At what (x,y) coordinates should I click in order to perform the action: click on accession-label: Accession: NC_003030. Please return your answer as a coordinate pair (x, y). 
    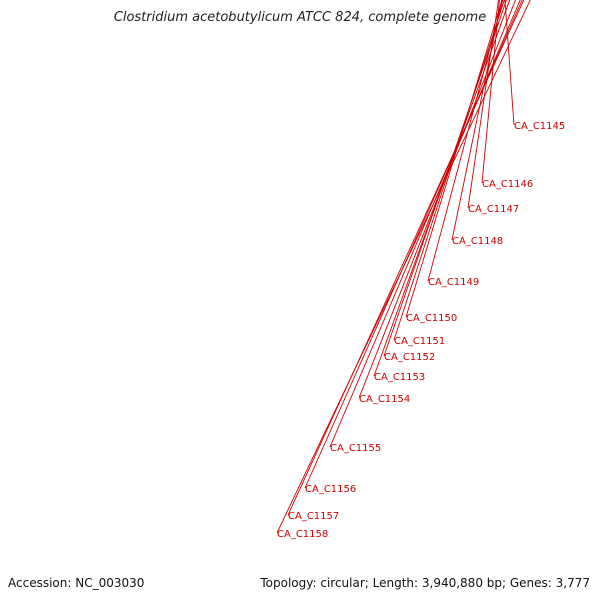
    Looking at the image, I should click on (76, 583).